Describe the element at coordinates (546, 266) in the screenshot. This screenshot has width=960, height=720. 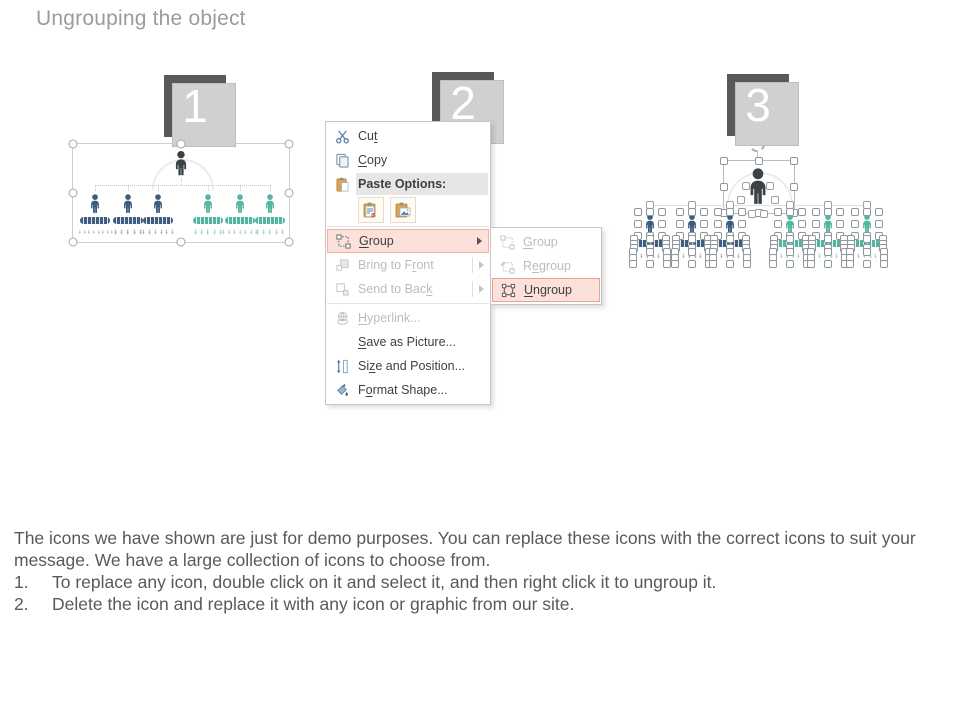
I see `submenu-item-regroup: Regroup` at that location.